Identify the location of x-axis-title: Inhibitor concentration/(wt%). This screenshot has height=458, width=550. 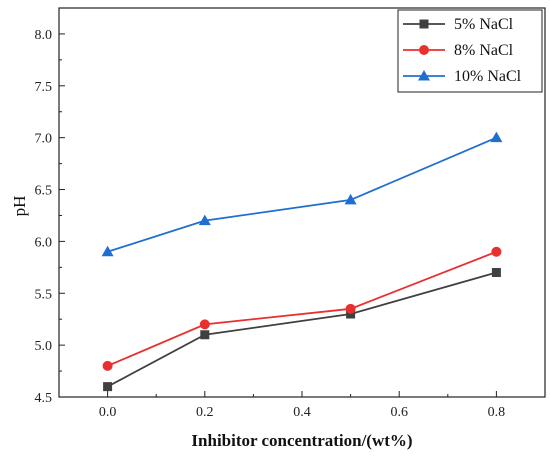
(301, 440).